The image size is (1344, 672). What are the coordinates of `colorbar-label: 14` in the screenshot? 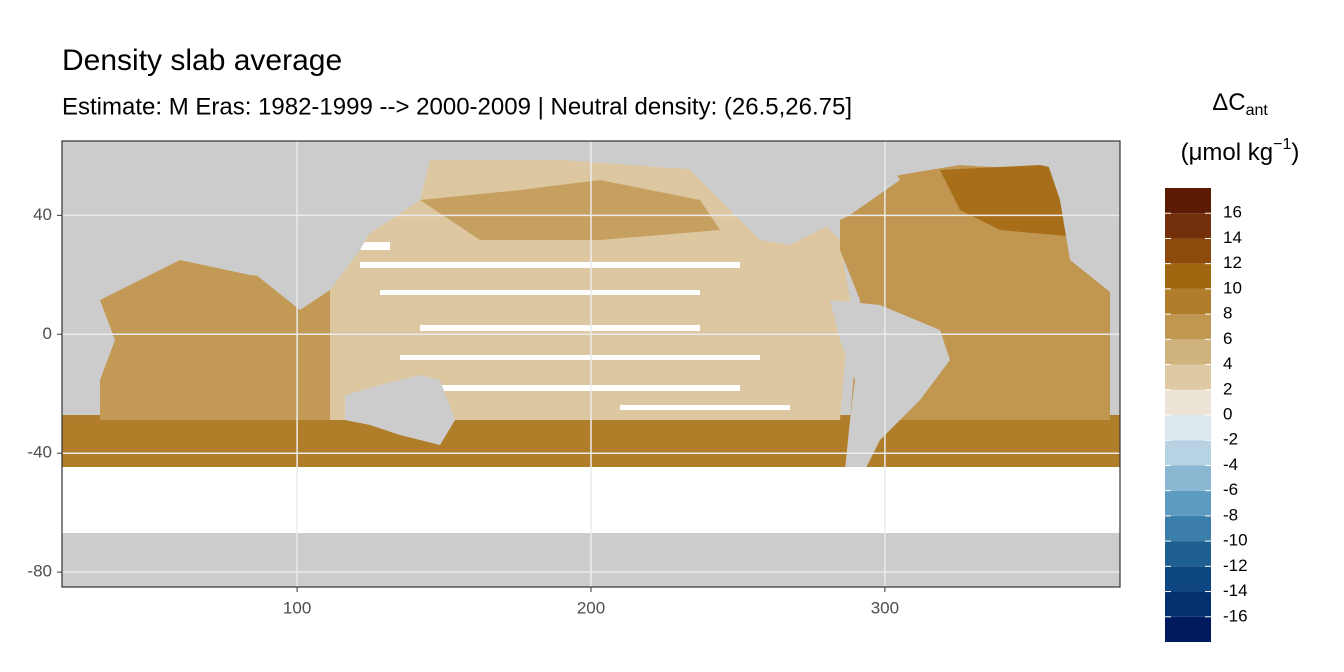 It's located at (1232, 237).